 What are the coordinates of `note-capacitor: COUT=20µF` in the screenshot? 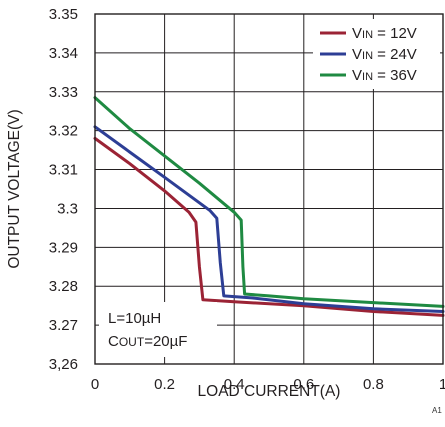 It's located at (147, 341).